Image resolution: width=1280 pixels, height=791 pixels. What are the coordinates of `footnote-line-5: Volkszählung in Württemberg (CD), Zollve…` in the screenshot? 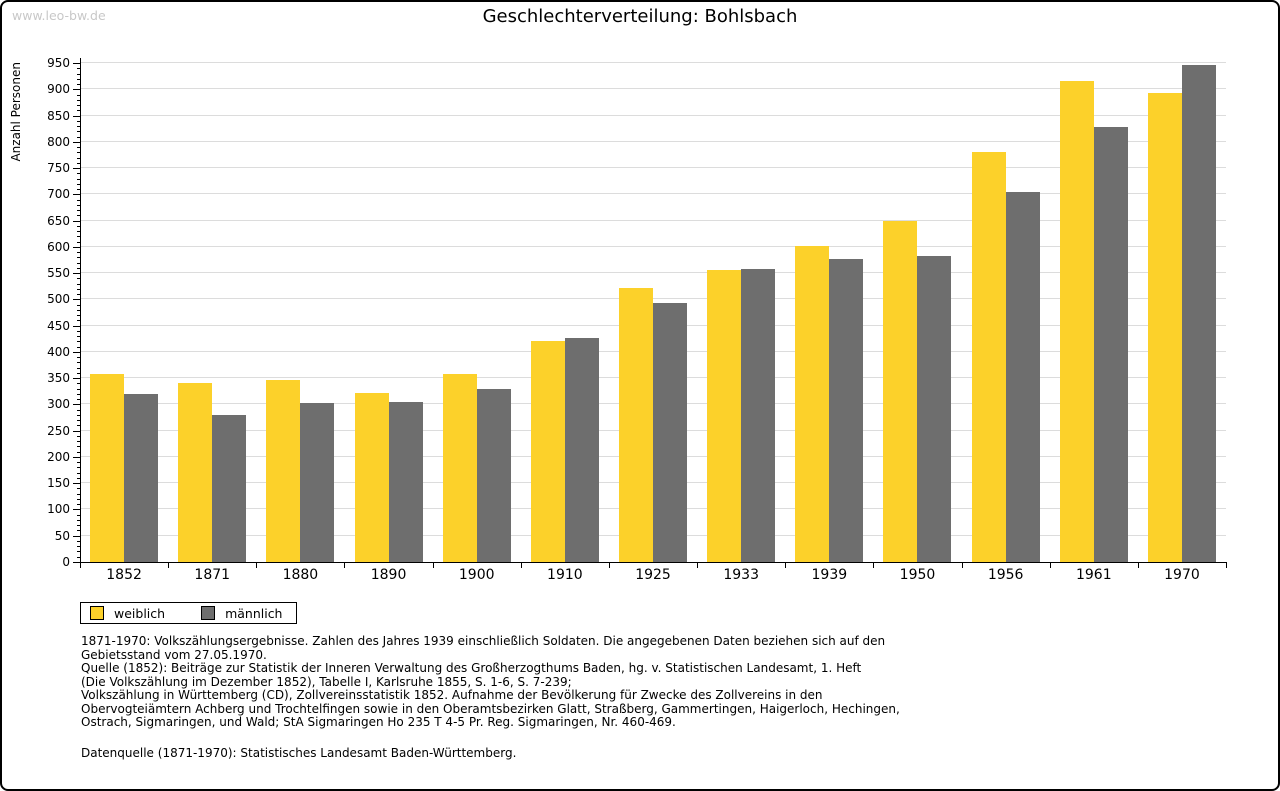 It's located at (452, 695).